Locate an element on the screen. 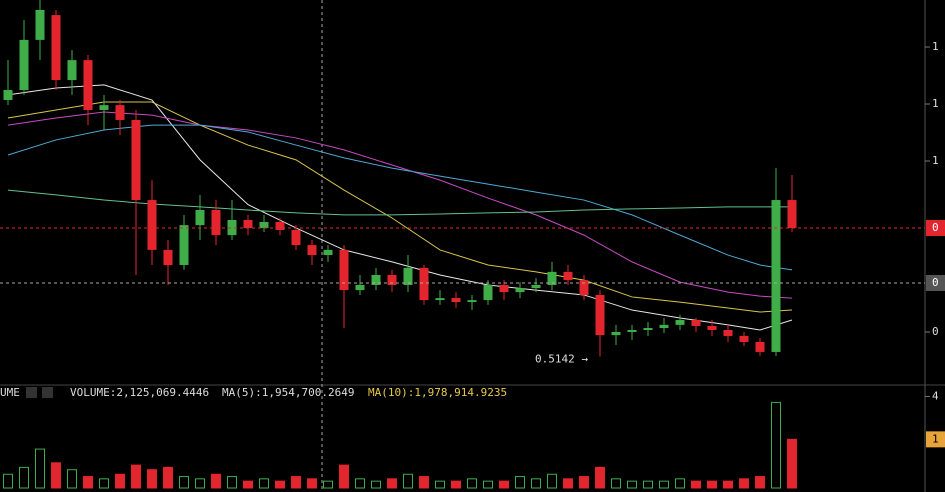  current-volume-box is located at coordinates (935, 439).